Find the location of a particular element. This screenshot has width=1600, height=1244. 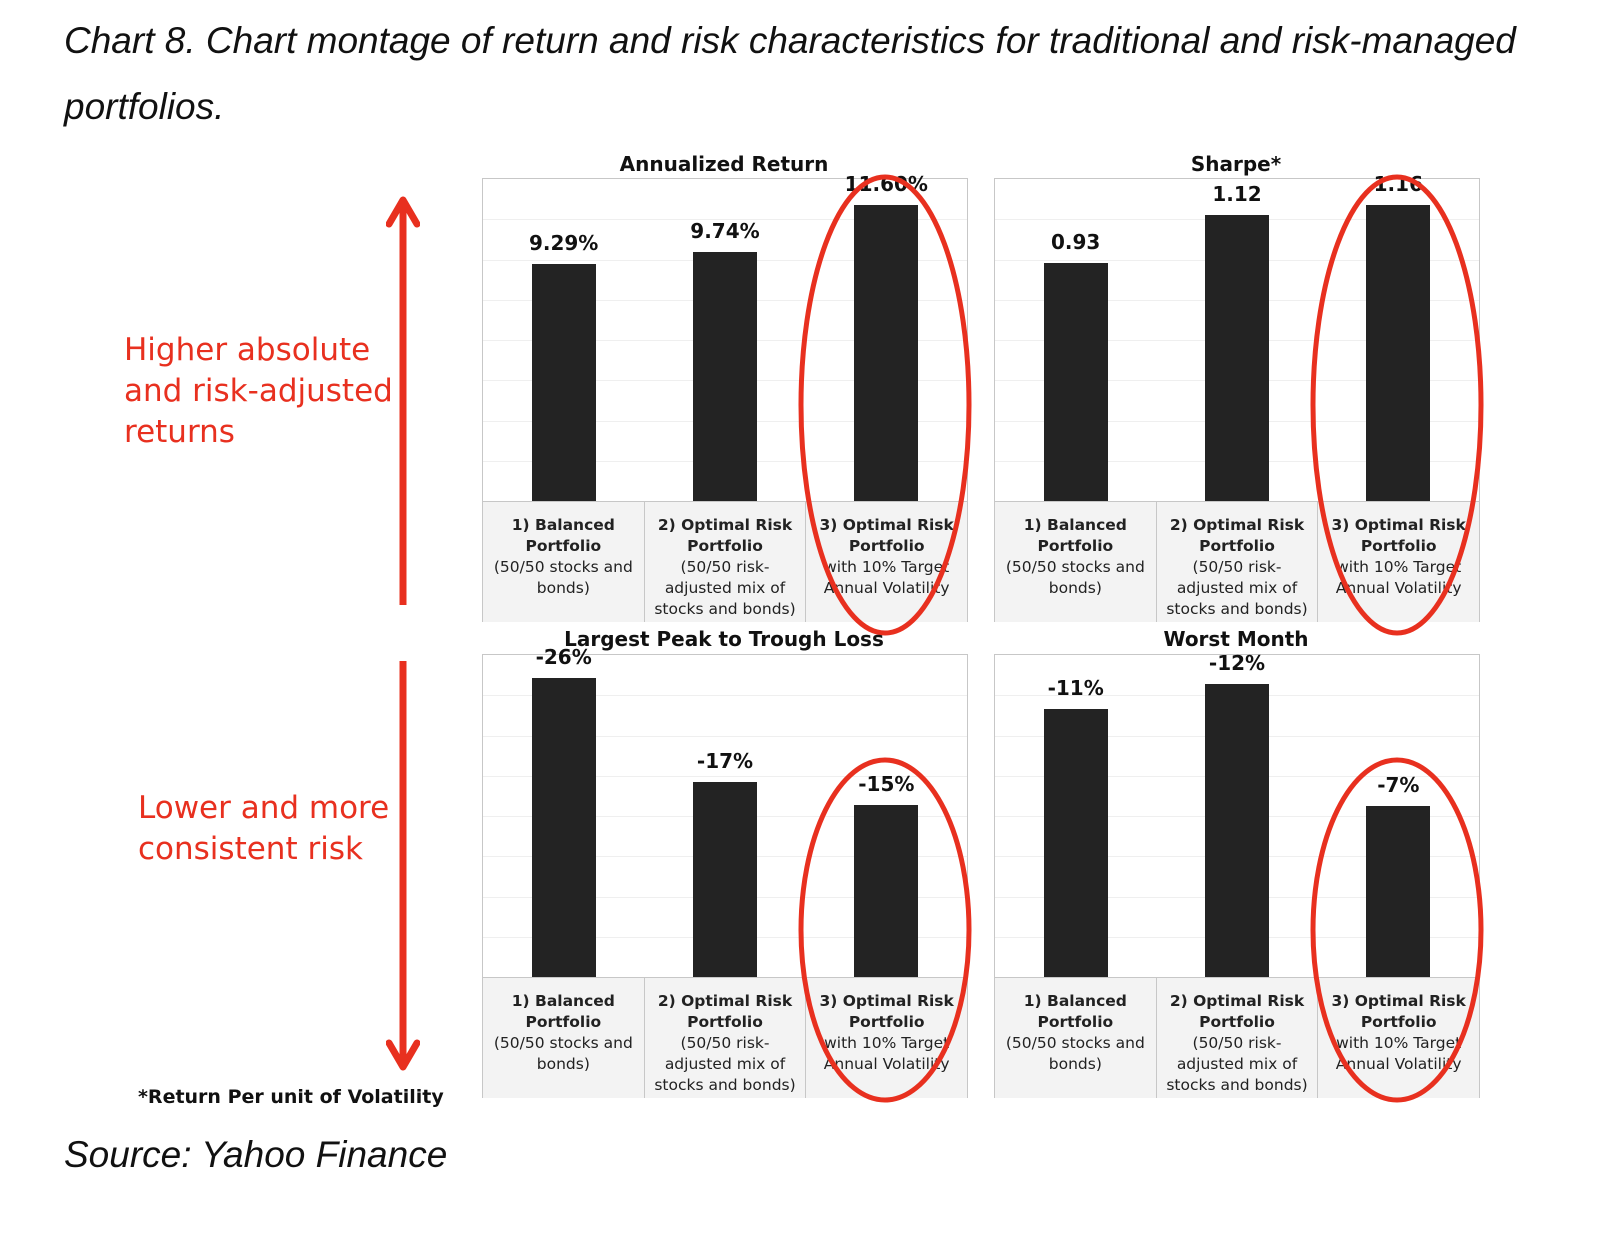

peak-to-trough-chart-title: Largest Peak to Trough Loss is located at coordinates (724, 639).